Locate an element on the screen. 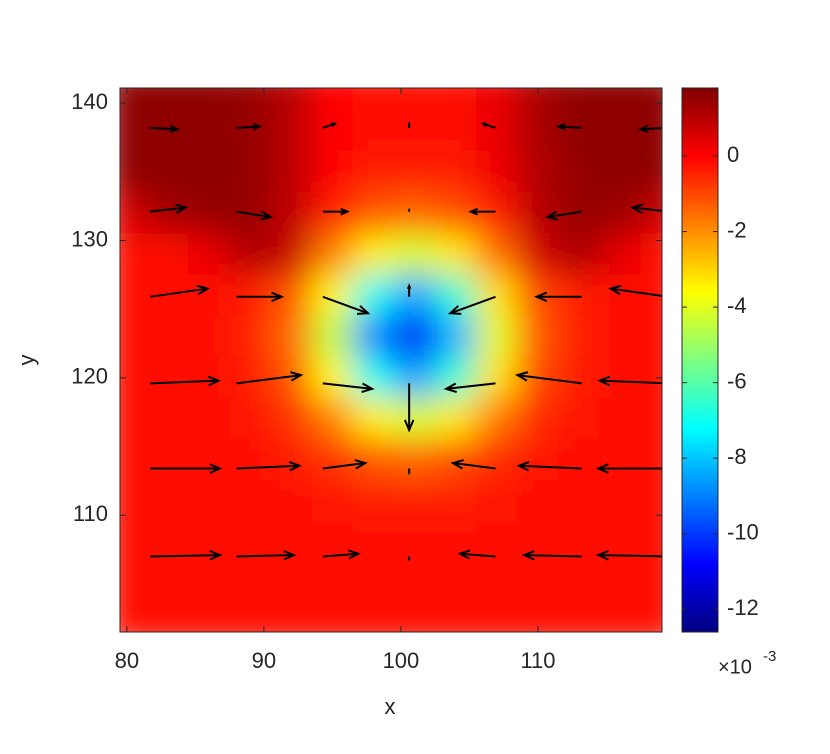  colorbar-tick-label: -12 is located at coordinates (743, 607).